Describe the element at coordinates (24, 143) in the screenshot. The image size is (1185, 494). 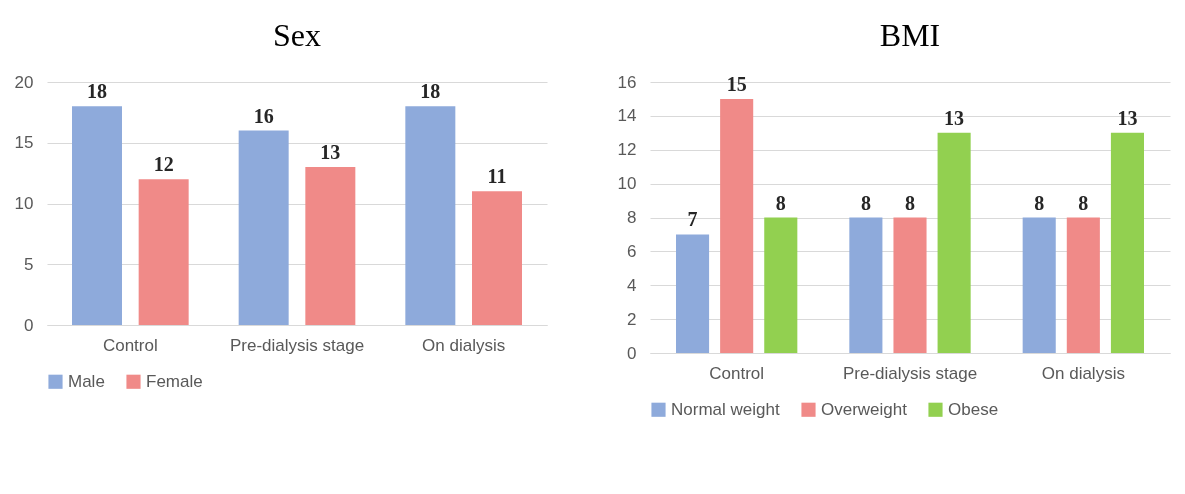
I see `y-tick-label: 15` at that location.